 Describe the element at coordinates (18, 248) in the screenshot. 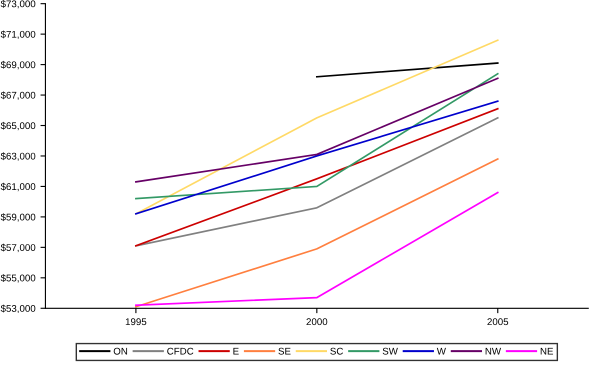

I see `y-tick-label: $57,000` at that location.